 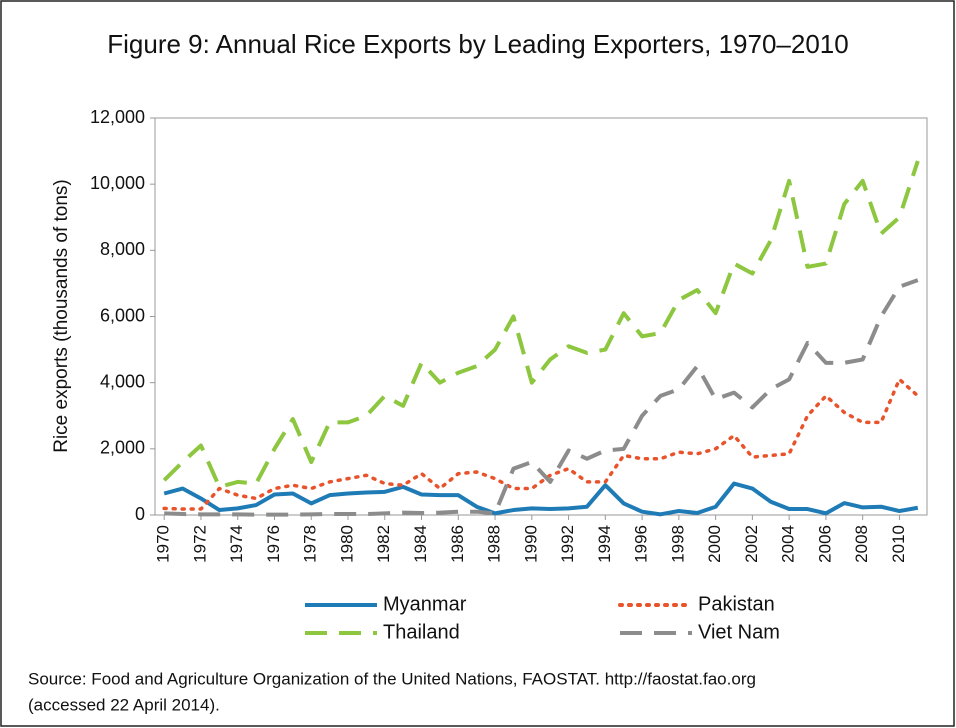 I want to click on x-tick-label: 1994, so click(x=604, y=544).